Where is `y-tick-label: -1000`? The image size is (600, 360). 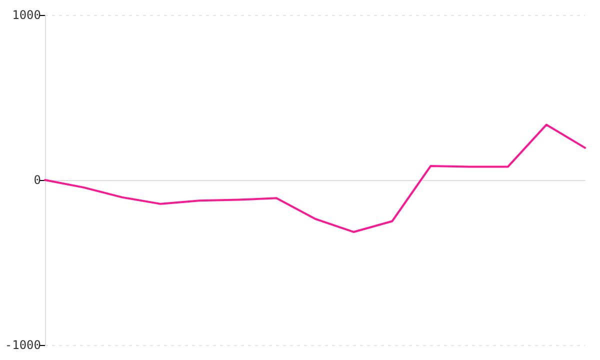 y-tick-label: -1000 is located at coordinates (22, 345).